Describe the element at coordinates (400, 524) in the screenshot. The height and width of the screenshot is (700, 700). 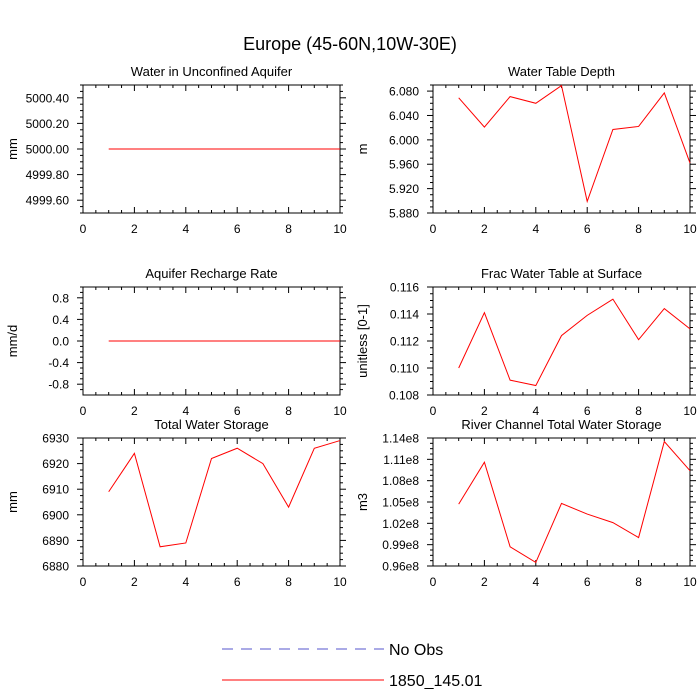
I see `y-tick-label: 1.02e8` at that location.